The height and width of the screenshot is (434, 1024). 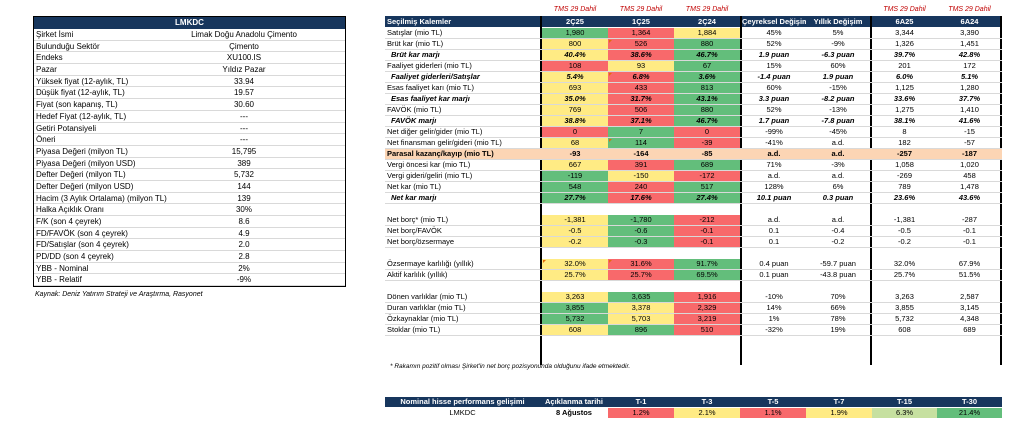 What do you see at coordinates (189, 175) in the screenshot?
I see `company-info-row: Defter Değeri (milyon TL) 5,732` at bounding box center [189, 175].